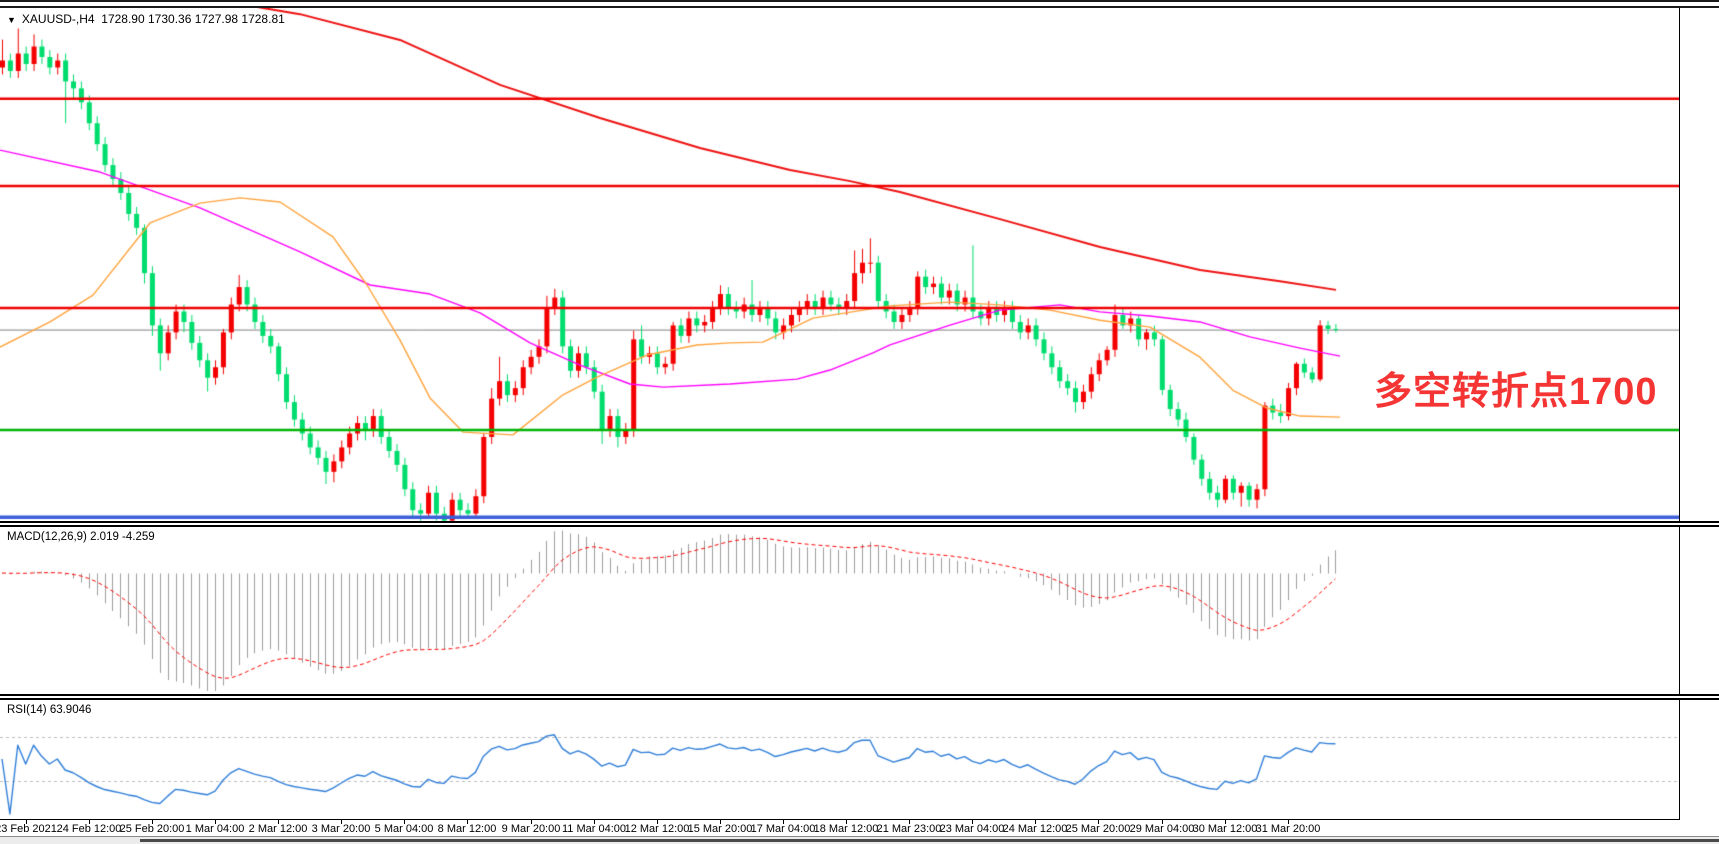 This screenshot has height=844, width=1719. I want to click on time-label: 9 Mar 20:00, so click(531, 829).